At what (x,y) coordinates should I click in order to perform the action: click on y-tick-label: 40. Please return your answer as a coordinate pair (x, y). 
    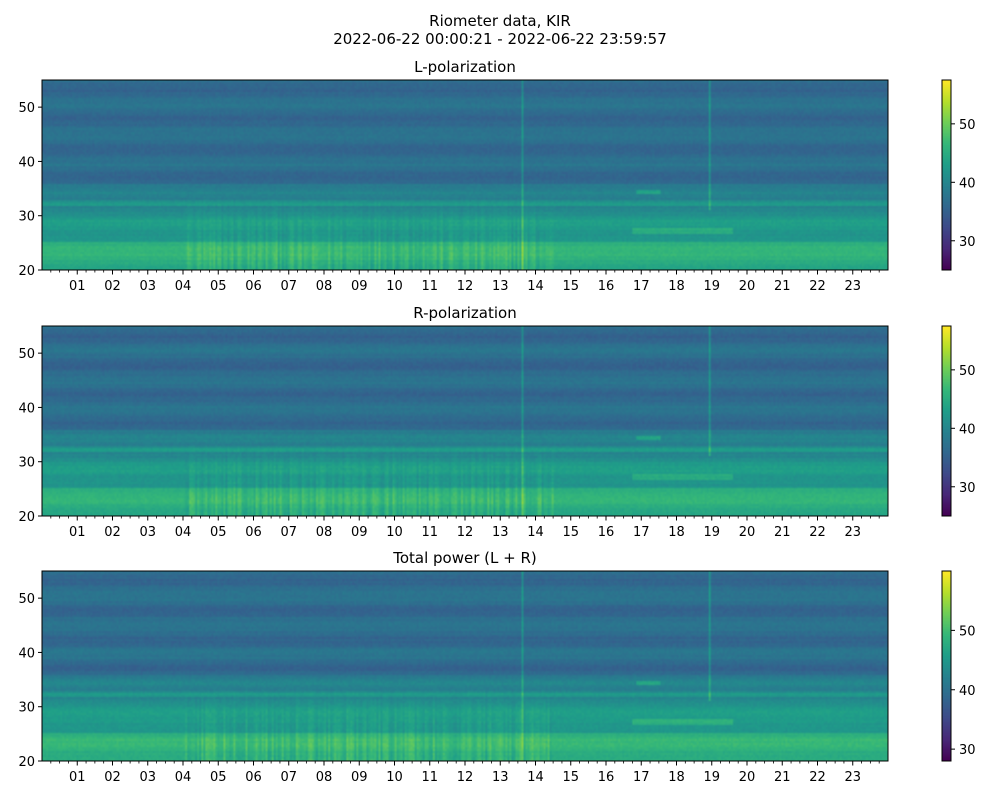
    Looking at the image, I should click on (26, 653).